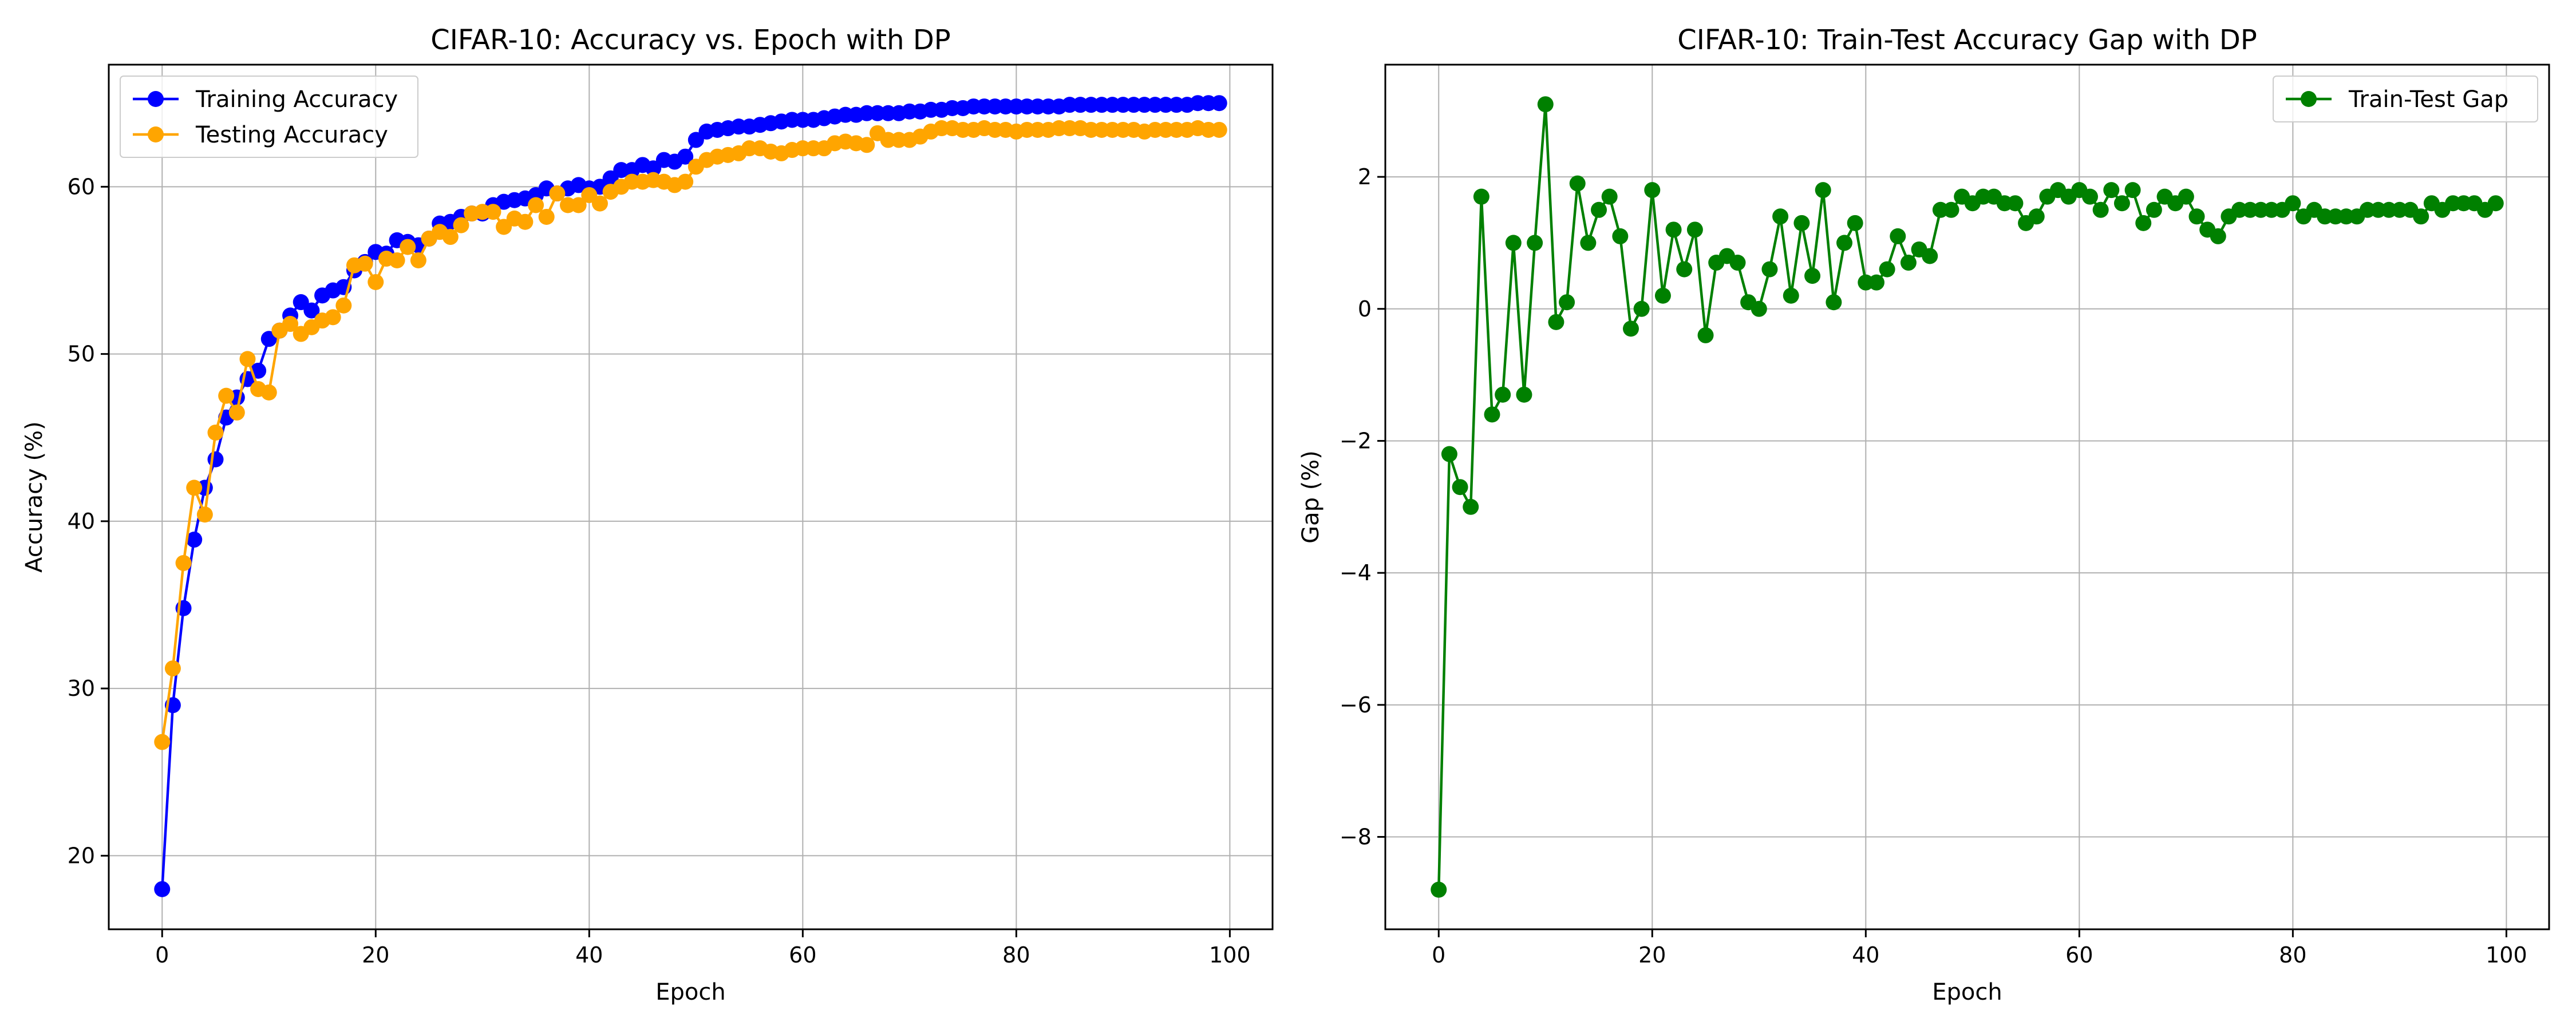 This screenshot has width=2576, height=1030. I want to click on y-tick-label: 2, so click(1365, 176).